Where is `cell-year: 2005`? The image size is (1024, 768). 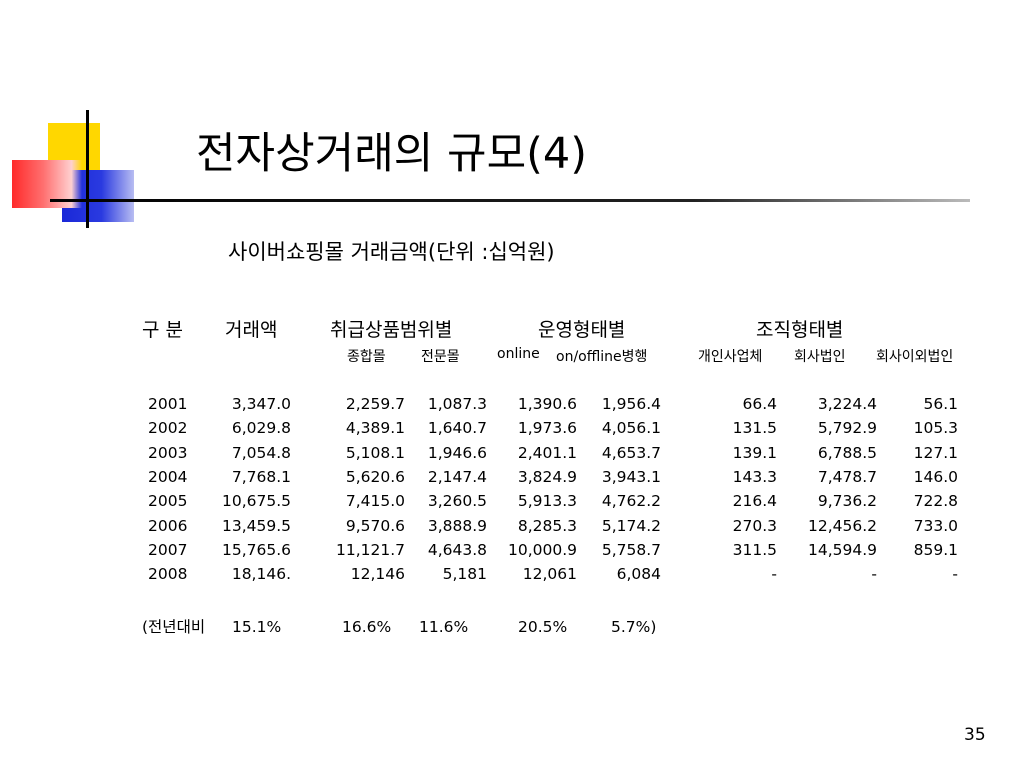
cell-year: 2005 is located at coordinates (168, 501).